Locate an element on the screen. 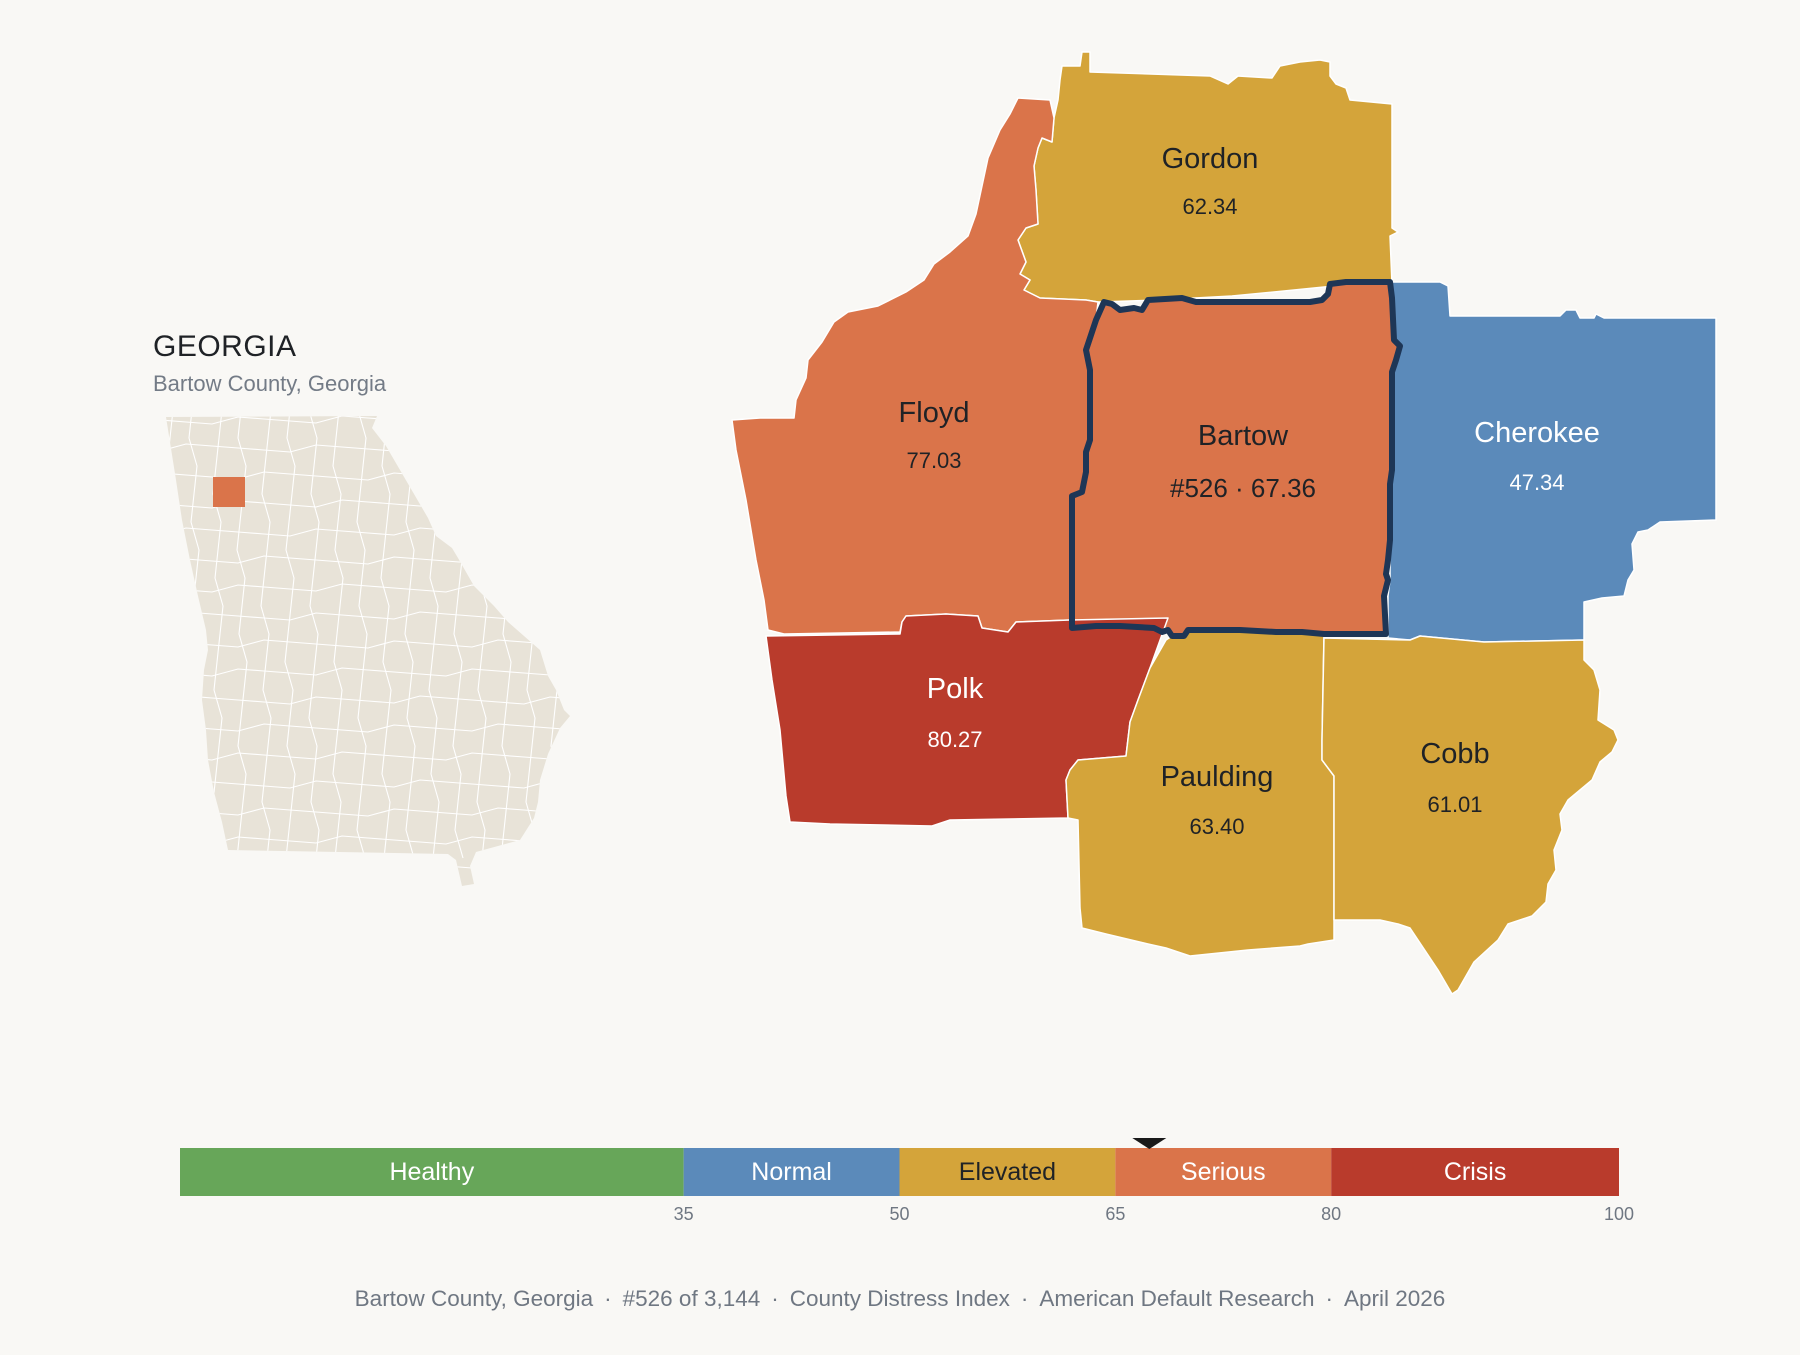  footer-index: County Distress Index is located at coordinates (899, 1298).